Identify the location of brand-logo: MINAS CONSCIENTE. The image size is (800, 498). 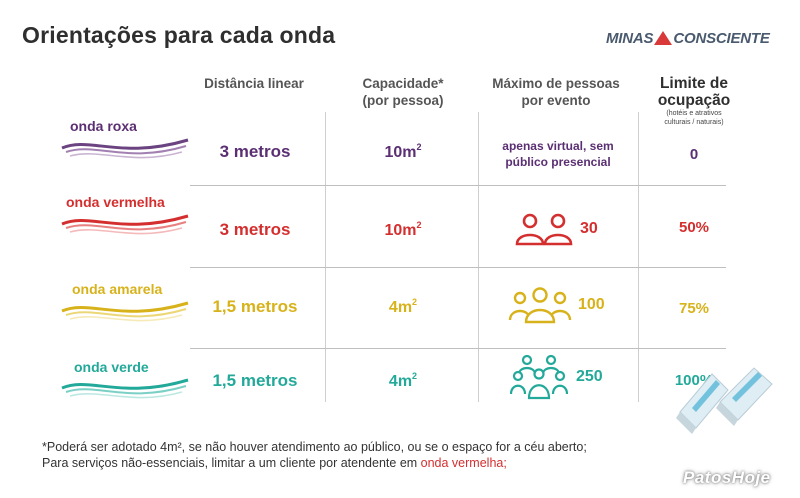
(688, 38).